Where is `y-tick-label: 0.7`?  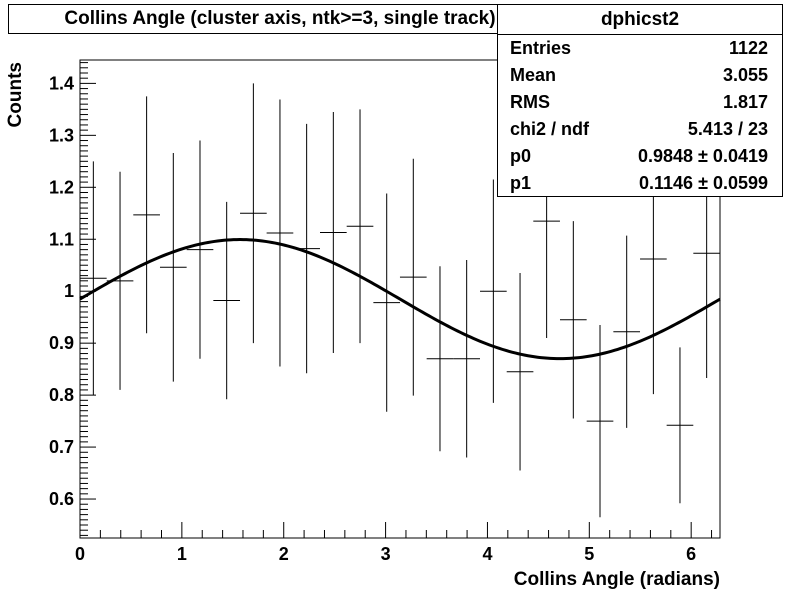 y-tick-label: 0.7 is located at coordinates (61, 447).